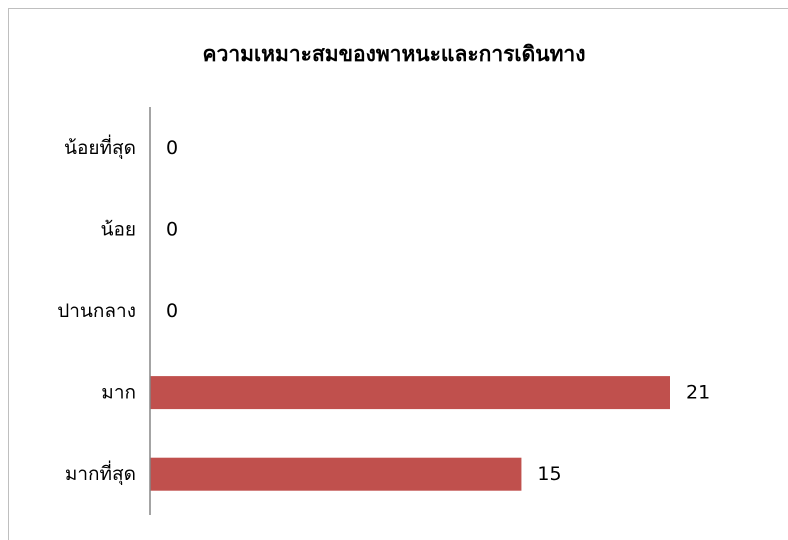 The height and width of the screenshot is (540, 788). Describe the element at coordinates (698, 393) in the screenshot. I see `data-label: 21` at that location.